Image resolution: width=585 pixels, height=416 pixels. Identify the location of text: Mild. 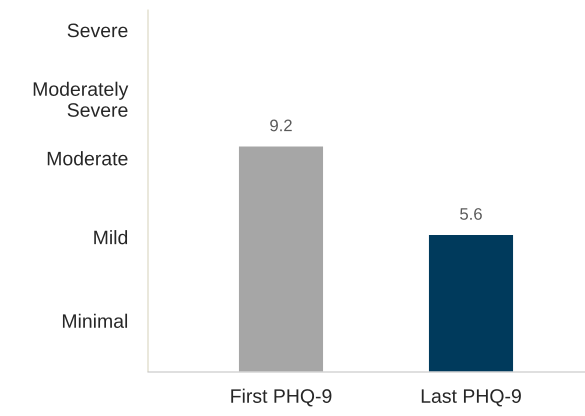
(111, 237).